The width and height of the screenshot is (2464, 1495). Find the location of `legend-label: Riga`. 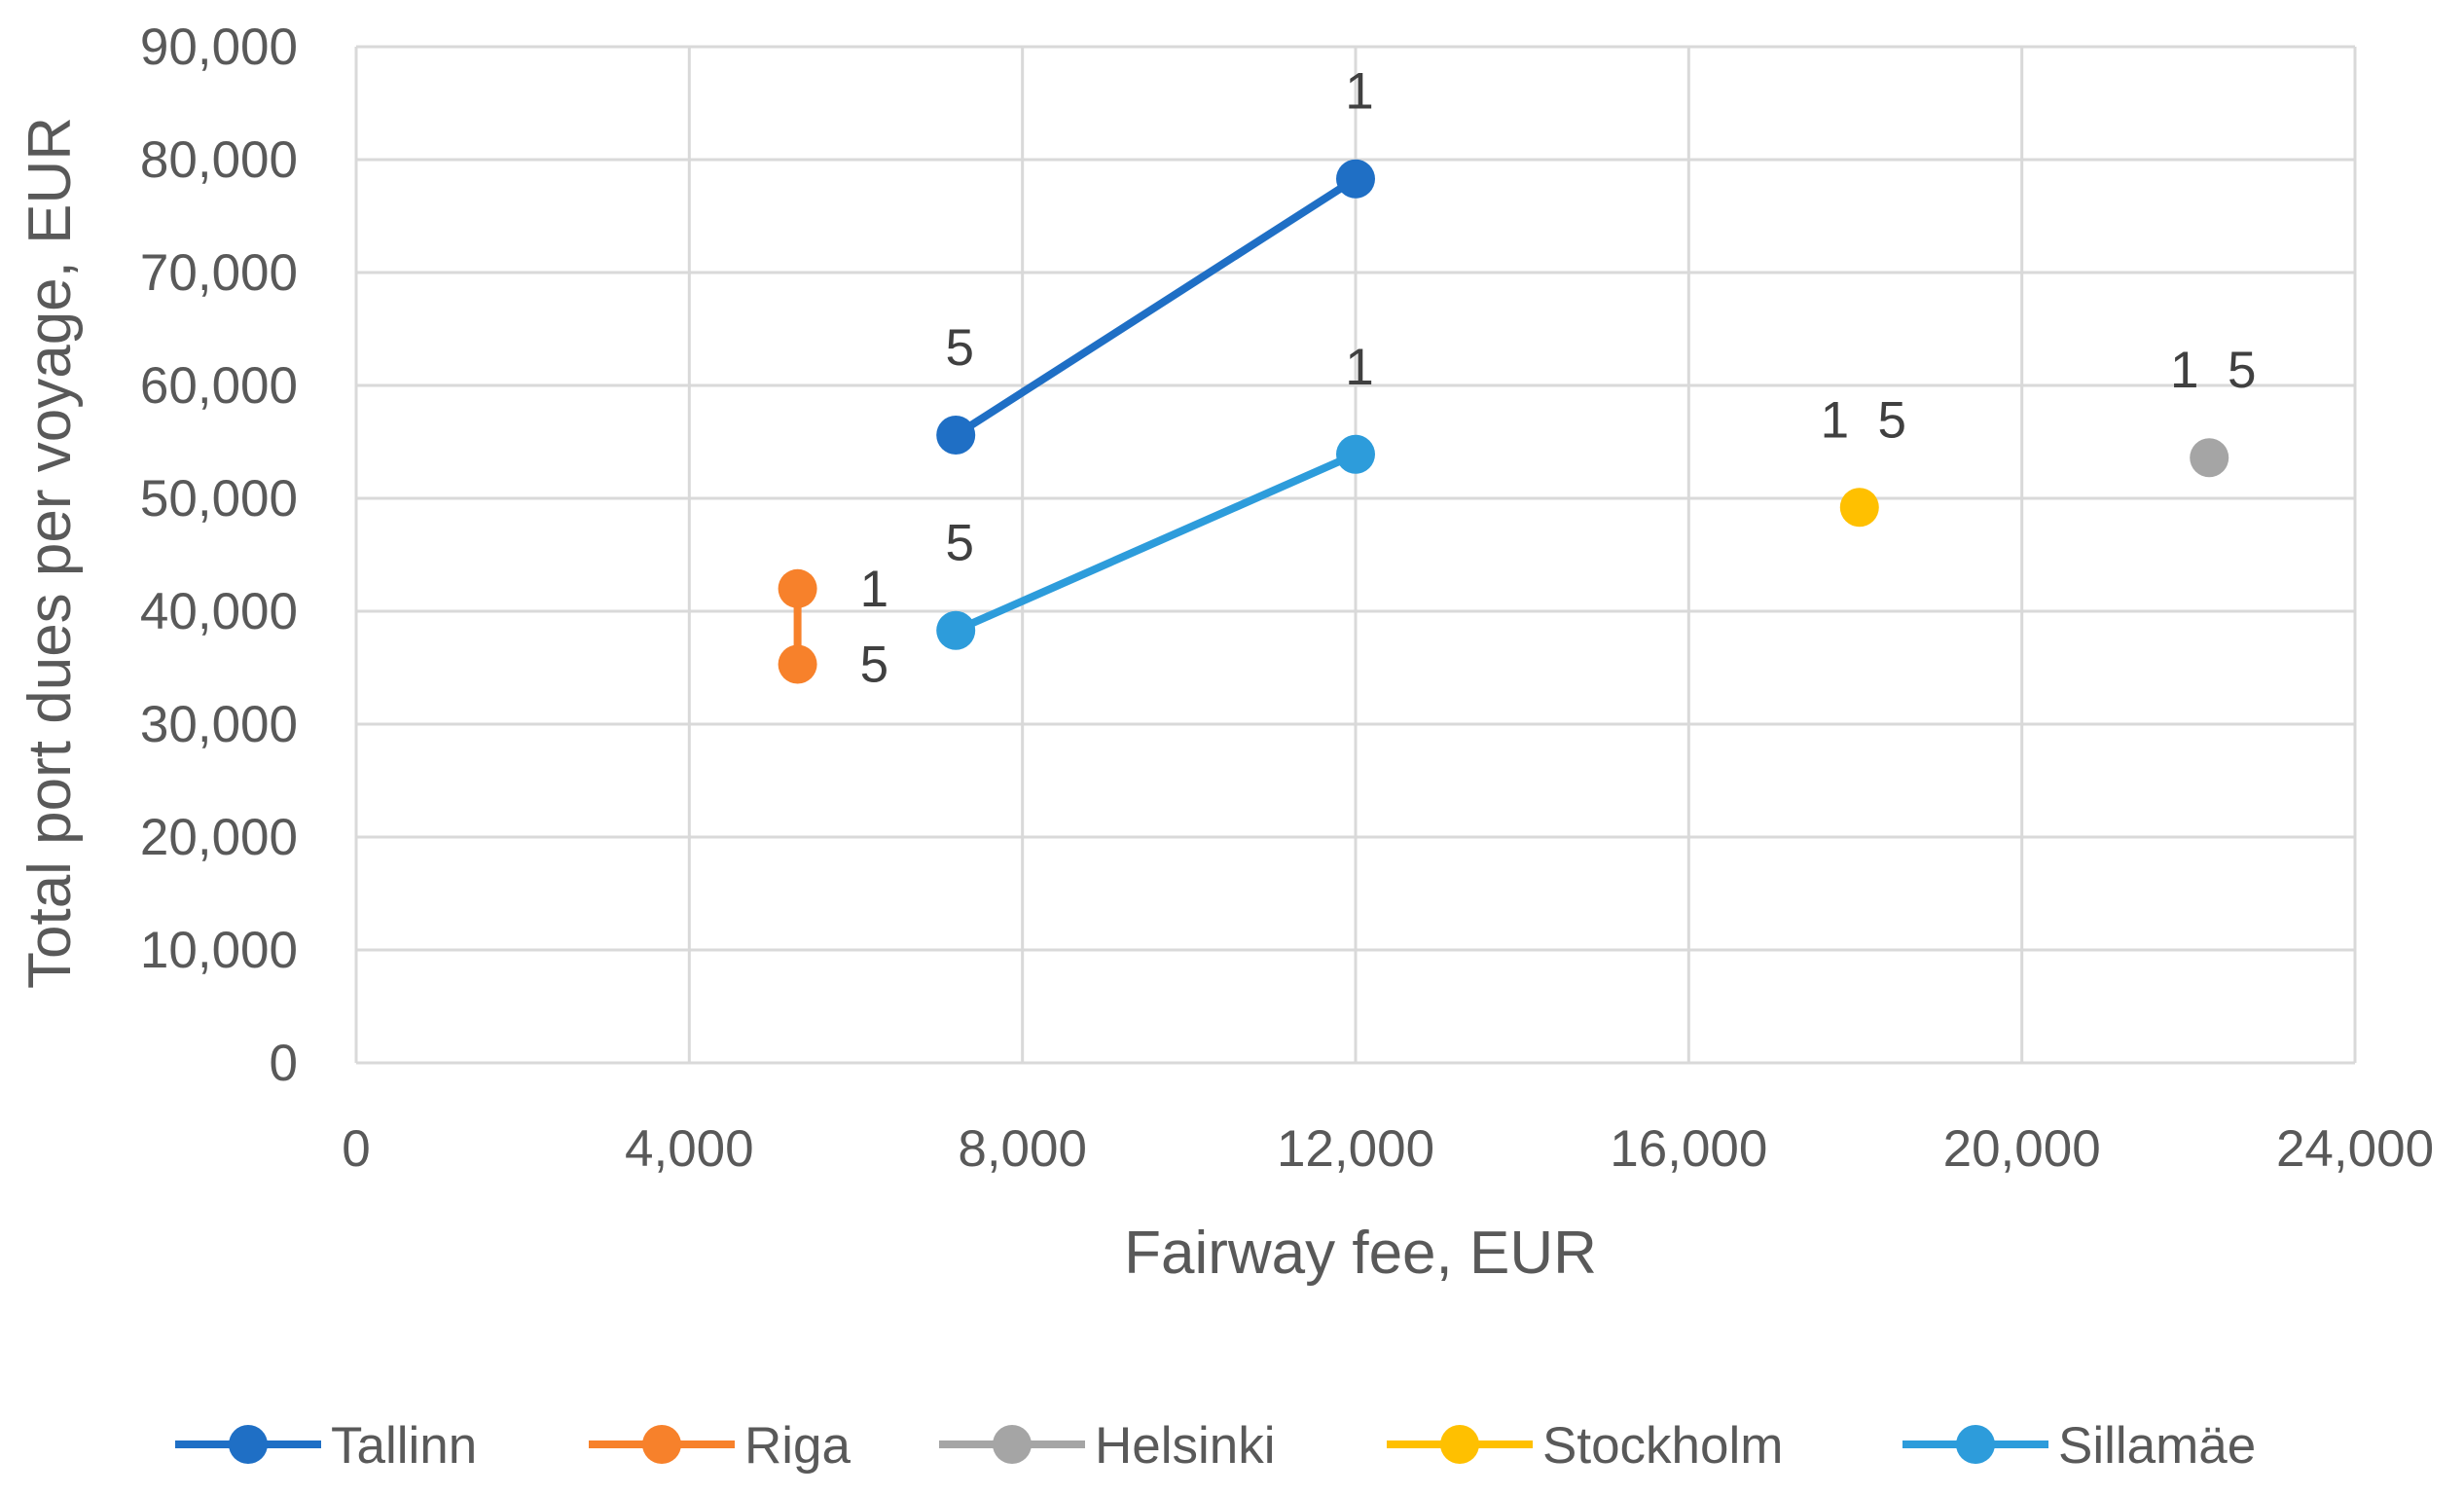

legend-label: Riga is located at coordinates (798, 1446).